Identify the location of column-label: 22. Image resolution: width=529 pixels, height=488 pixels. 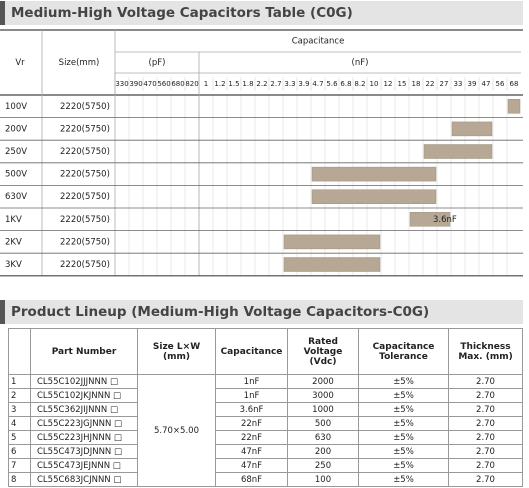
(430, 84).